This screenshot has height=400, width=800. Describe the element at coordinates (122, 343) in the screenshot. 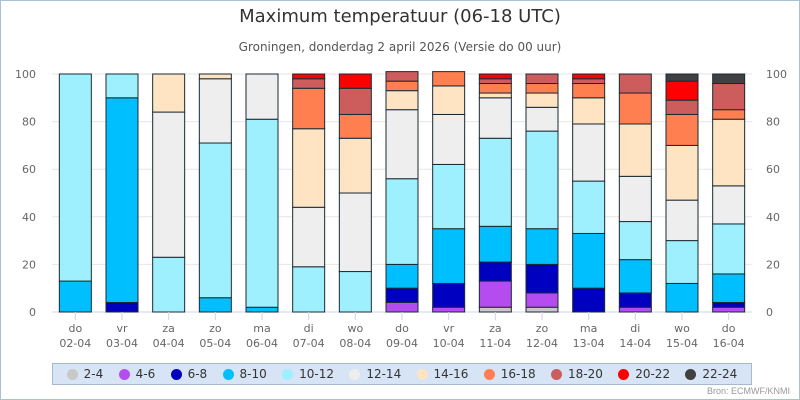

I see `x-tick-label-date: 03-04` at that location.